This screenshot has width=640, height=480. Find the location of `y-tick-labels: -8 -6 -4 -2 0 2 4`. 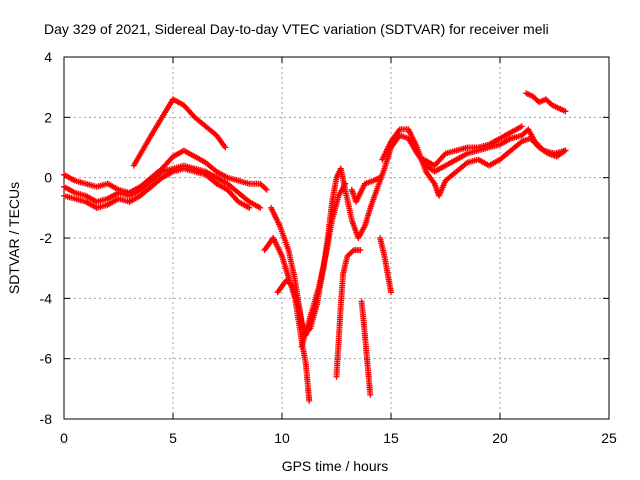

y-tick-labels: -8 -6 -4 -2 0 2 4 is located at coordinates (46, 238).